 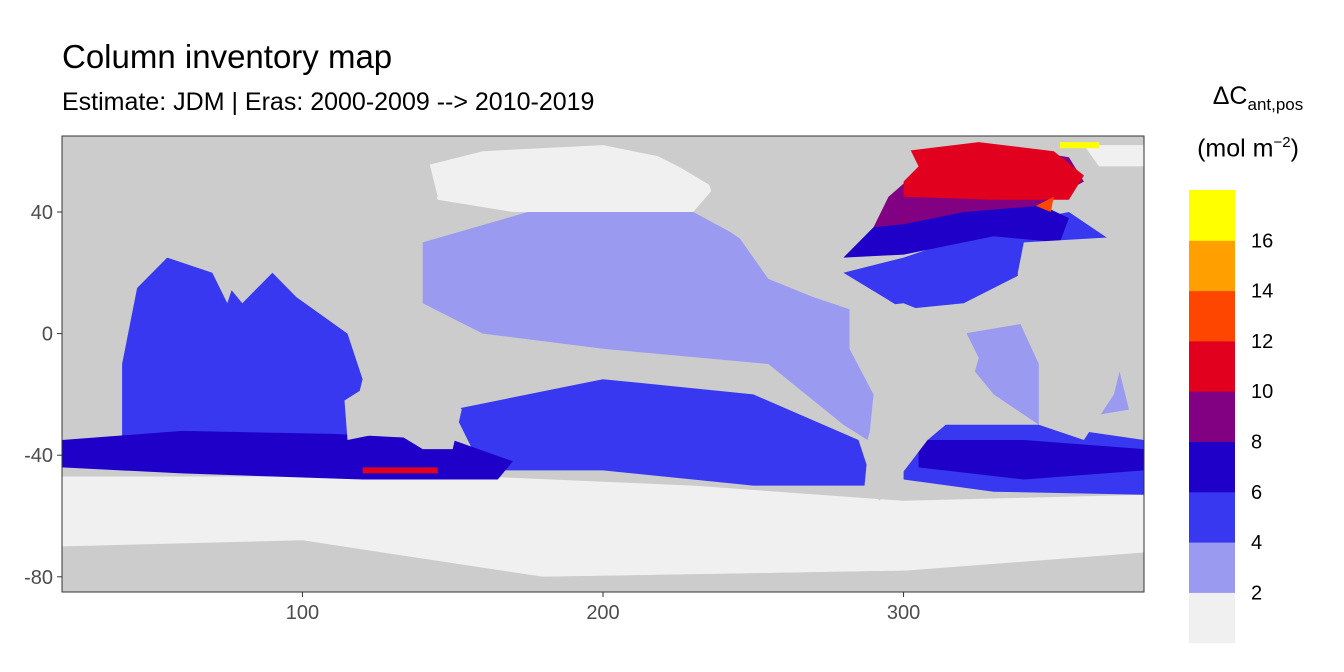 What do you see at coordinates (663, 432) in the screenshot?
I see `region-south-pacific` at bounding box center [663, 432].